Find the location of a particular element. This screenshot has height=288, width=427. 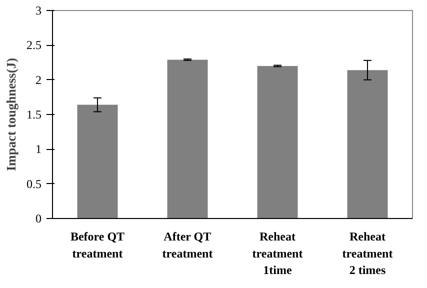

y-tick-label: 0 is located at coordinates (39, 219).